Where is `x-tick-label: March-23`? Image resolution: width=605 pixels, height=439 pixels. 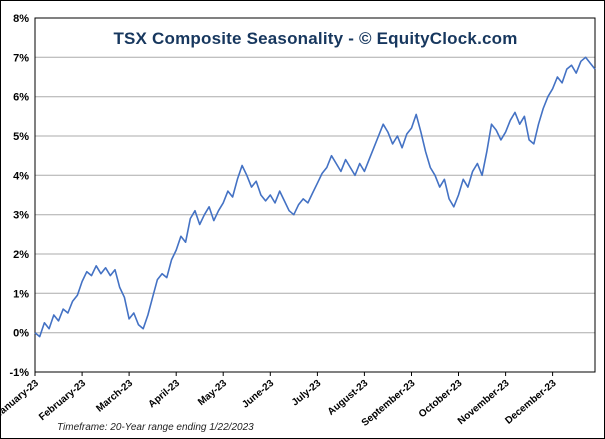 x-tick-label: March-23 is located at coordinates (114, 396).